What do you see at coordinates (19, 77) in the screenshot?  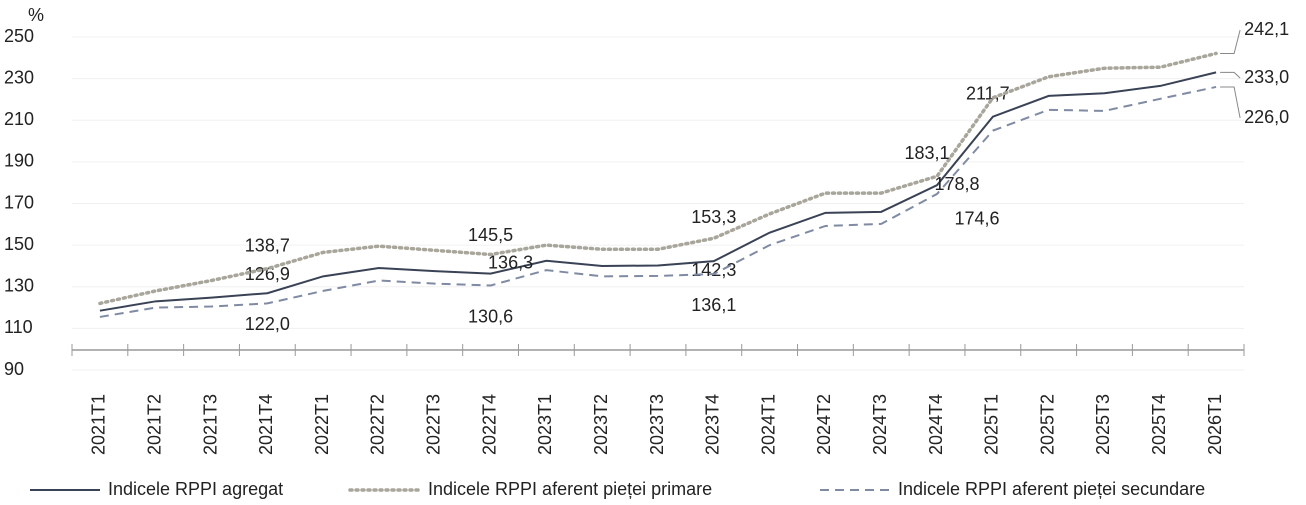 I see `y-tick-label: 230` at bounding box center [19, 77].